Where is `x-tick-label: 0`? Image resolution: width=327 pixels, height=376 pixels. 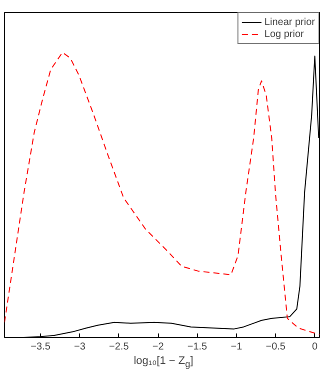
x-tick-label: 0 is located at coordinates (315, 347).